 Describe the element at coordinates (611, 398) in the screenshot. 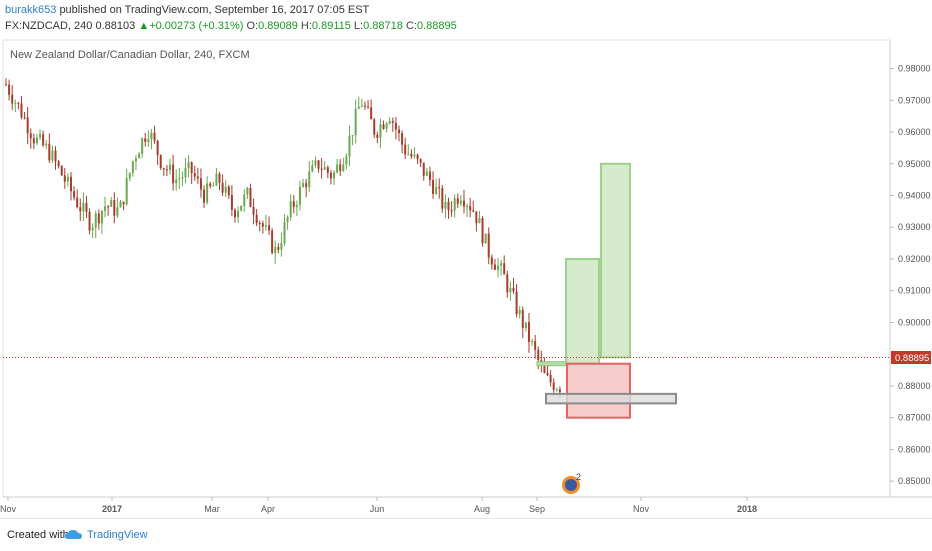

I see `range-box` at that location.